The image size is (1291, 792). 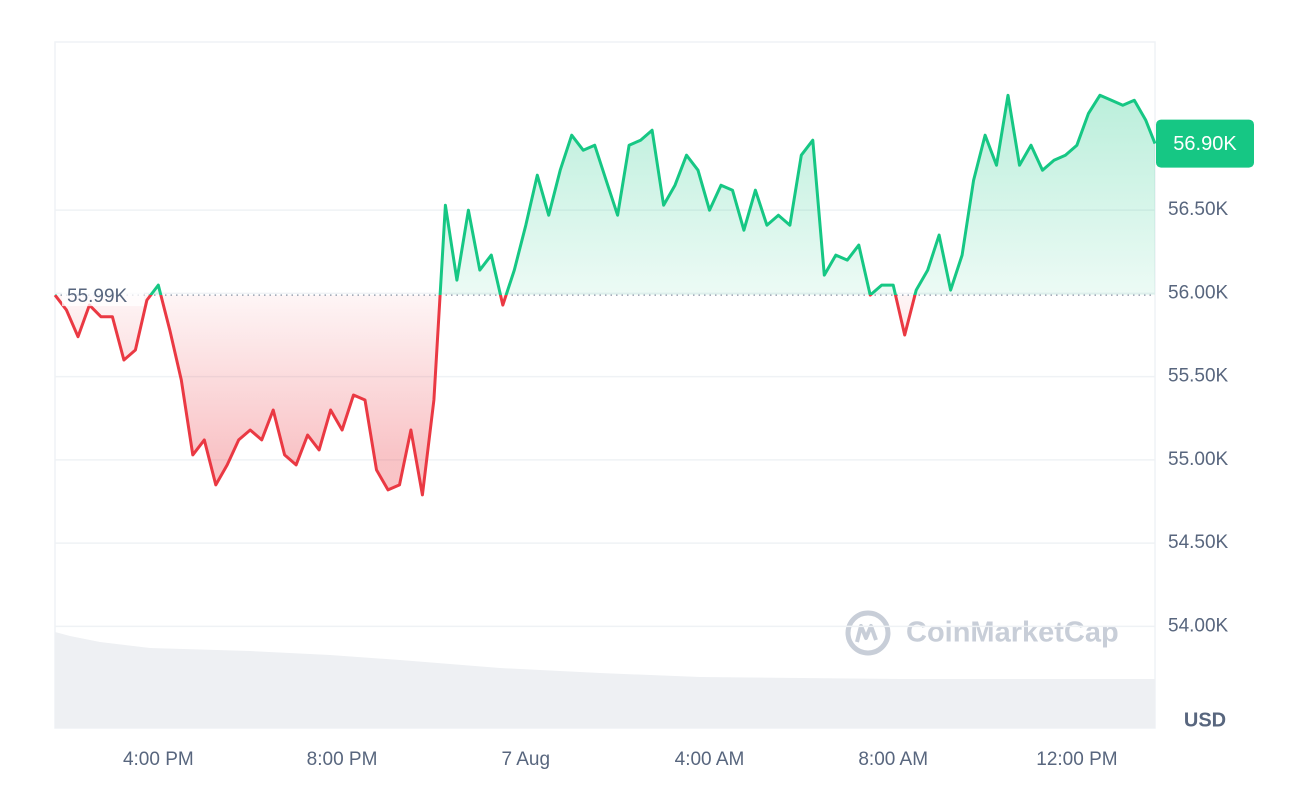 What do you see at coordinates (342, 759) in the screenshot?
I see `x-tick-label: 8:00 PM` at bounding box center [342, 759].